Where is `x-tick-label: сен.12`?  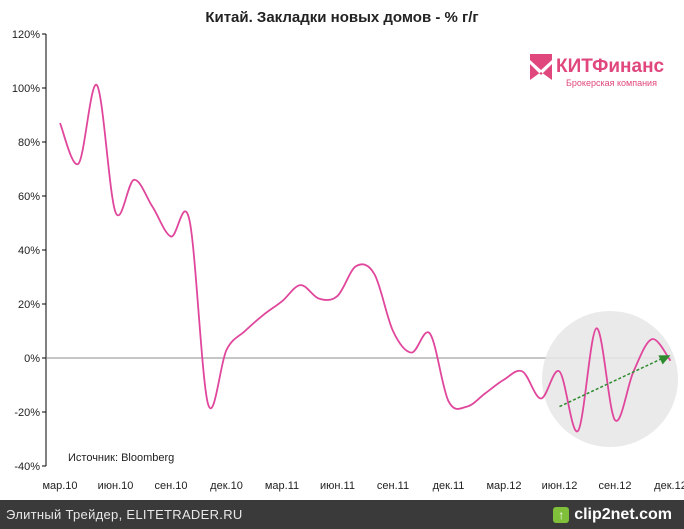 x-tick-label: сен.12 is located at coordinates (615, 486).